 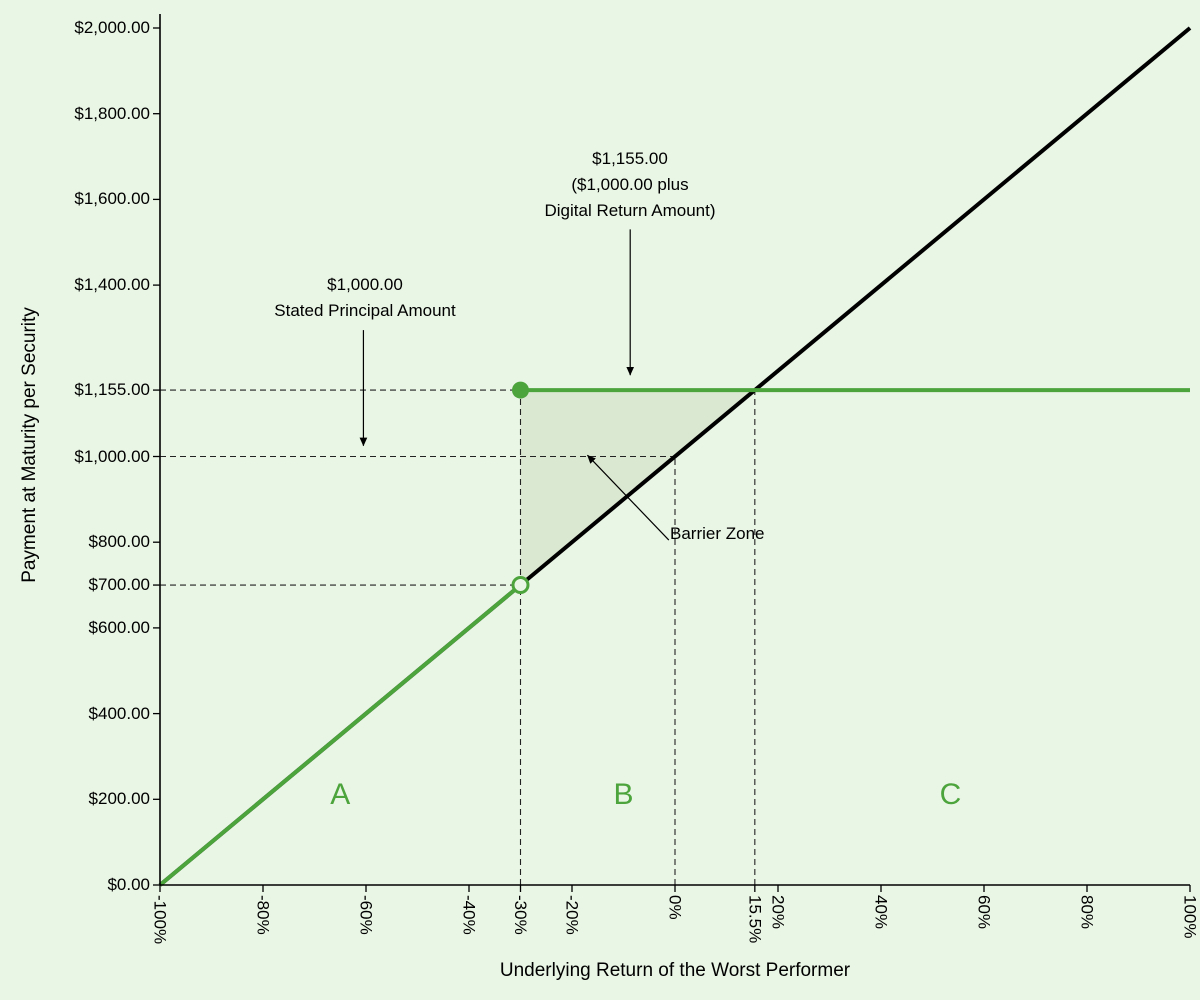 I want to click on barrier-zone-label: Barrier Zone, so click(x=717, y=533).